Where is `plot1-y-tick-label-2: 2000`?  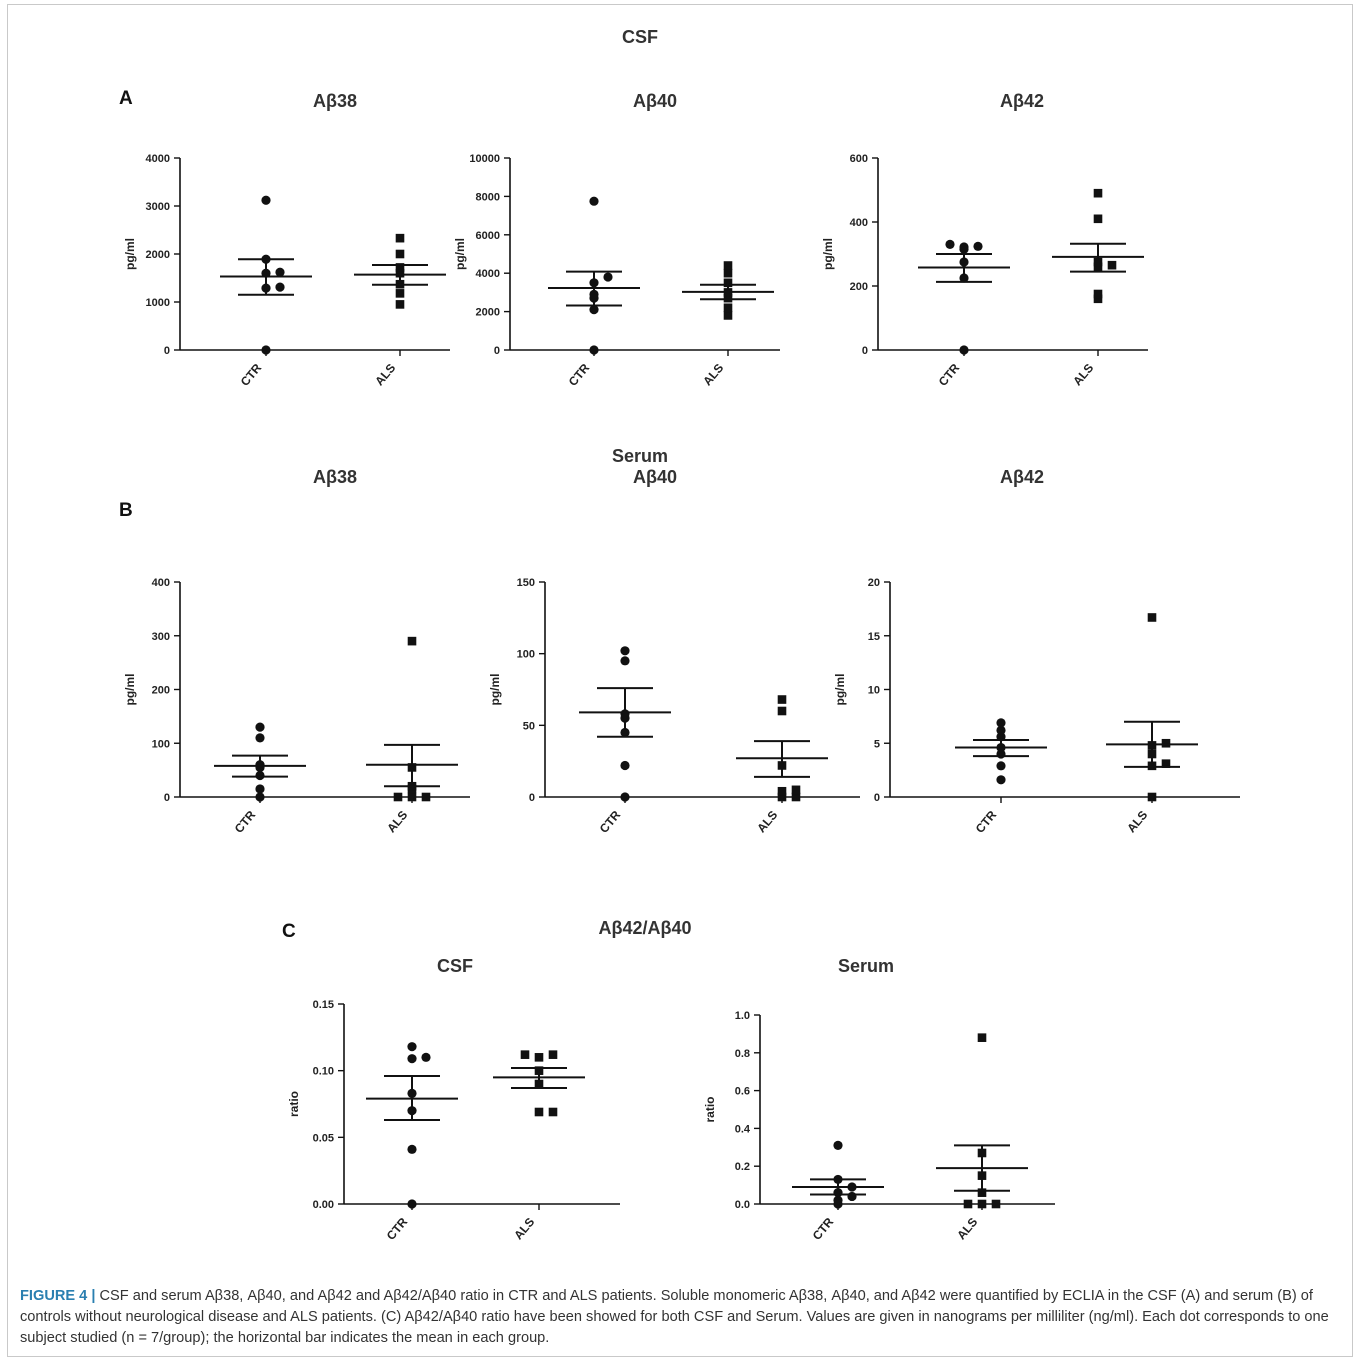 plot1-y-tick-label-2: 2000 is located at coordinates (158, 255).